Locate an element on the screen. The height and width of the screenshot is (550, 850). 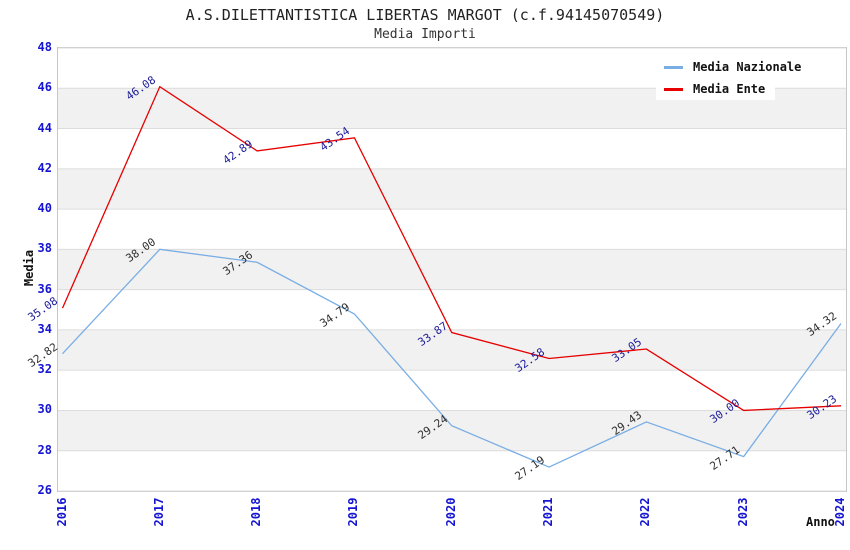
point-label: 27.71 is located at coordinates (724, 457).